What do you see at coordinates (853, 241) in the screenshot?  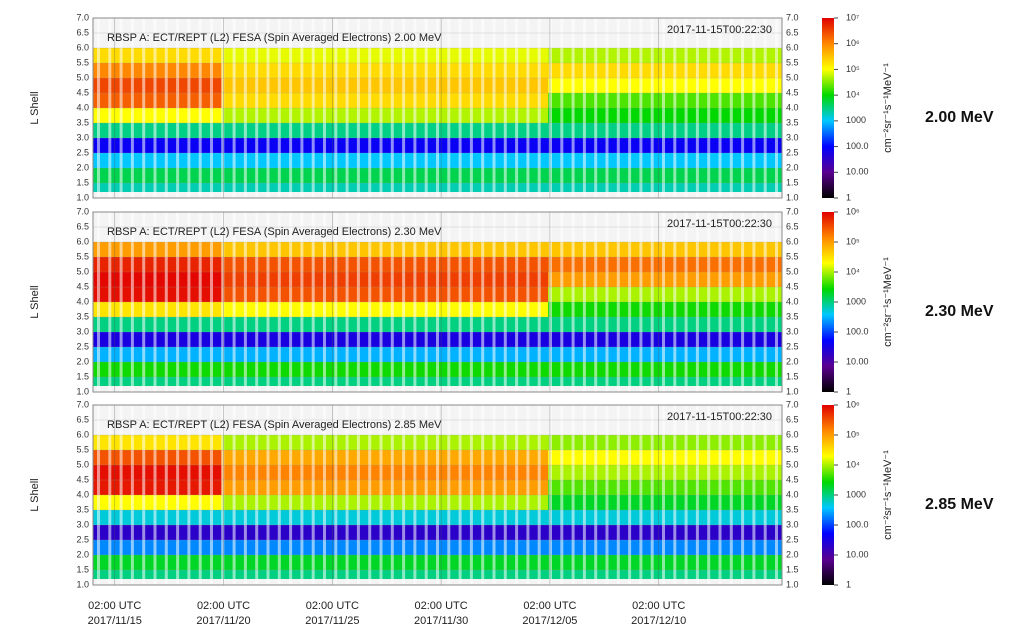 I see `colorbar-tick-label: 10⁵` at bounding box center [853, 241].